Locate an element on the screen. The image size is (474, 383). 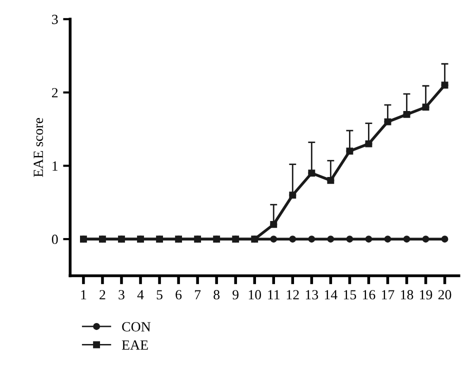
x-tick-label: 2 is located at coordinates (103, 295).